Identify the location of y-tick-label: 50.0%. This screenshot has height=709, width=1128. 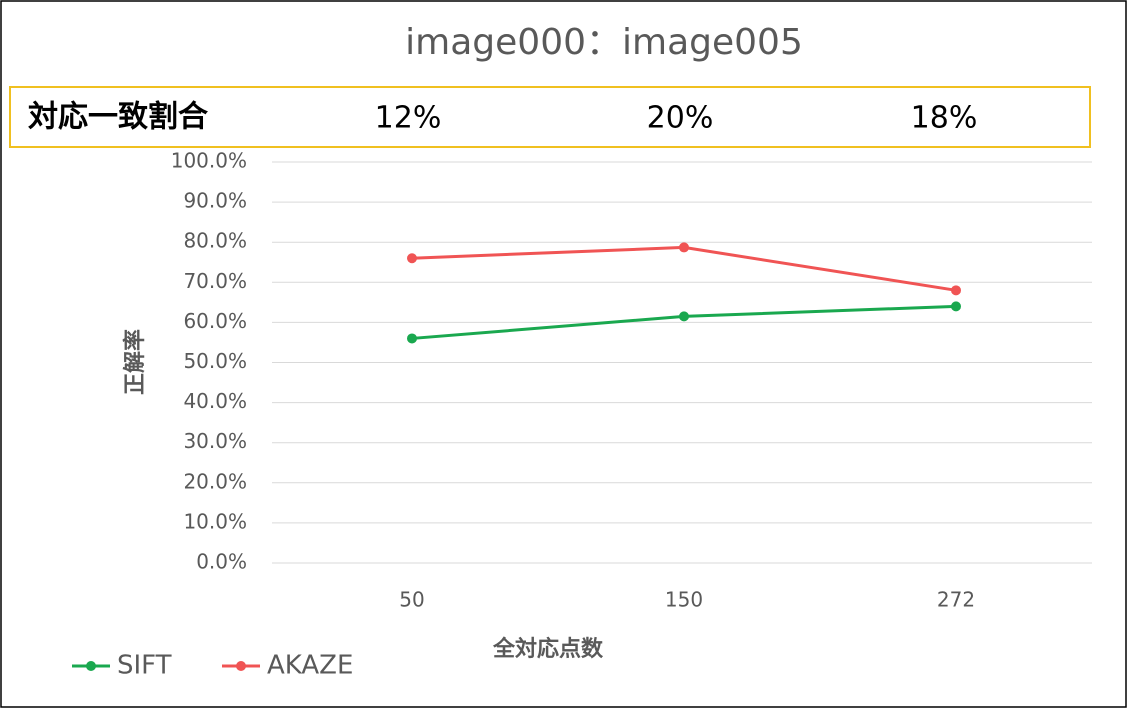
(215, 361).